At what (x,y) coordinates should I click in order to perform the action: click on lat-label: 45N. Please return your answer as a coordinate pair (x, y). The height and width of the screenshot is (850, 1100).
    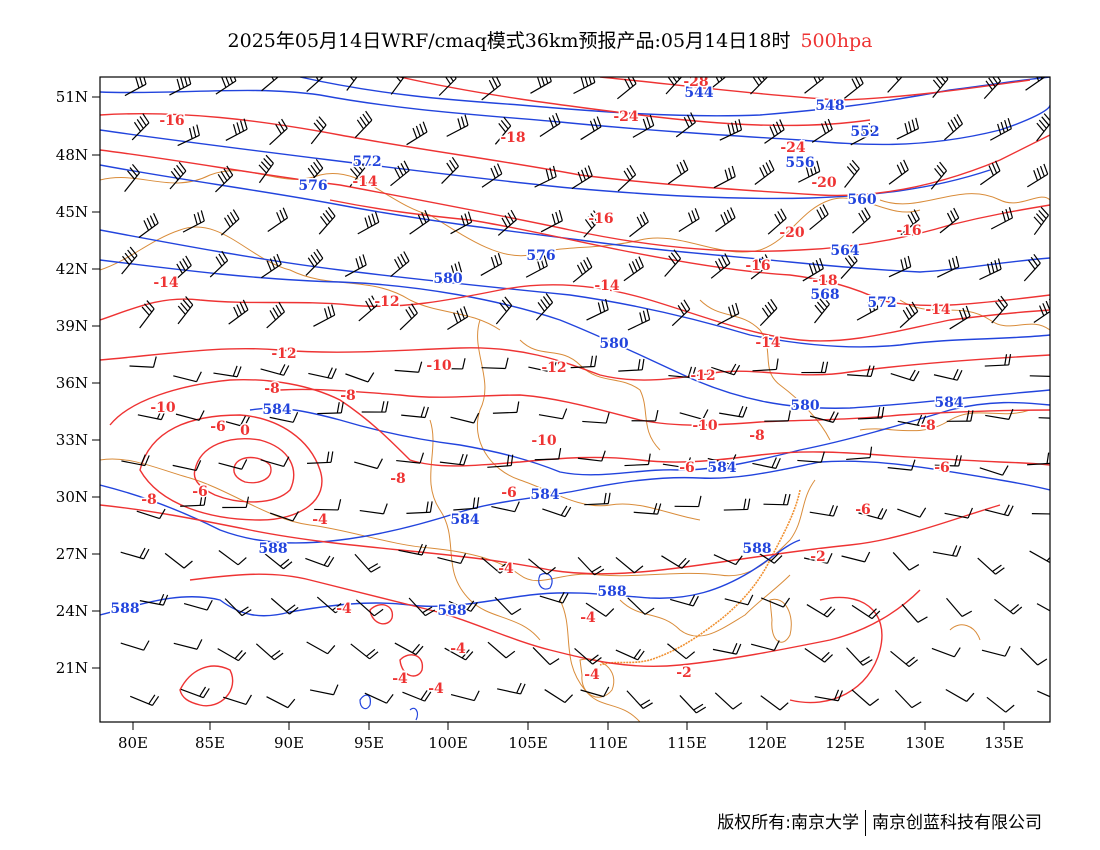
    Looking at the image, I should click on (72, 212).